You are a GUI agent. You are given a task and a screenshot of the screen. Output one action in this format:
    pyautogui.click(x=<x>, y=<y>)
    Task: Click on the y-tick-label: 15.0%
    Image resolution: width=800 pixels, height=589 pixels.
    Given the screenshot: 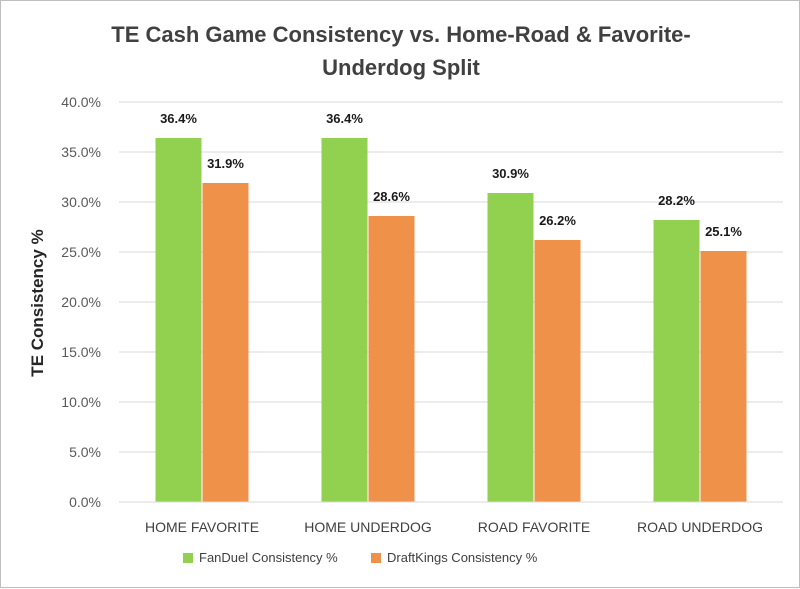 What is the action you would take?
    pyautogui.click(x=81, y=352)
    